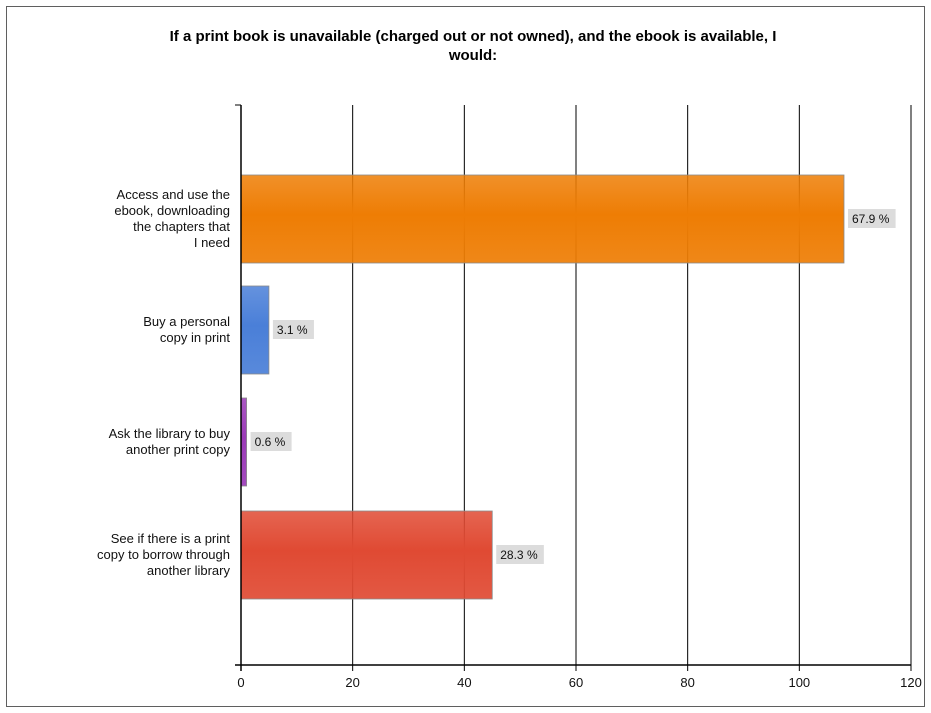 This screenshot has height=713, width=931. I want to click on x-tick-label: 20, so click(352, 682).